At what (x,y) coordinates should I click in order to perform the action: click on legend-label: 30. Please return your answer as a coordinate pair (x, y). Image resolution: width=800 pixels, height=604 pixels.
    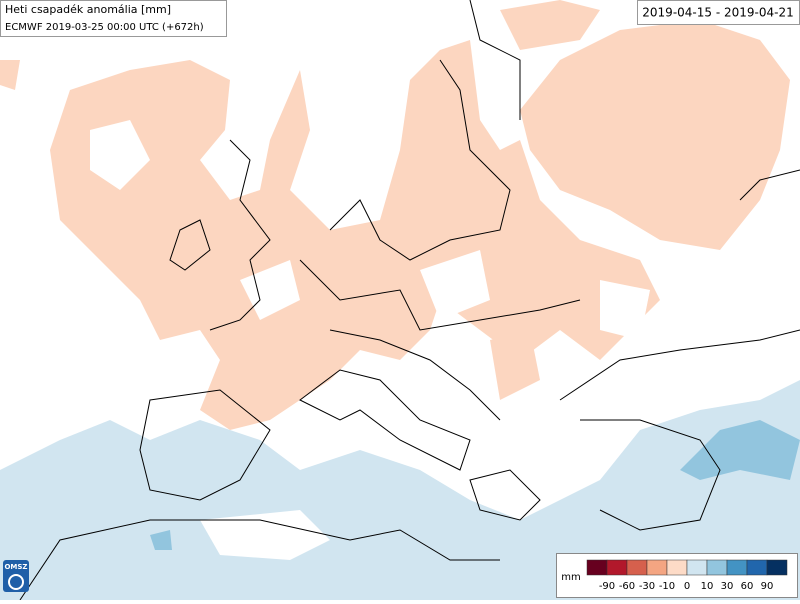
    Looking at the image, I should click on (727, 586).